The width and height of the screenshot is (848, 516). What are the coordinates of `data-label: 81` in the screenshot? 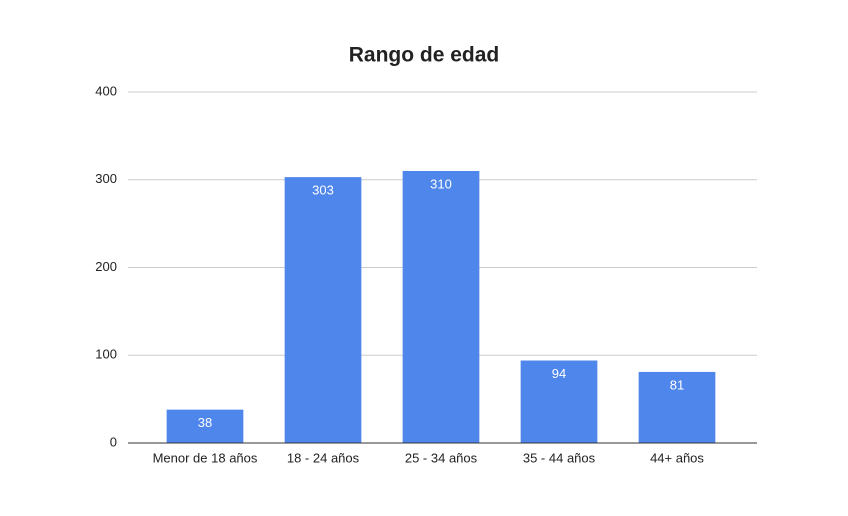 It's located at (677, 384).